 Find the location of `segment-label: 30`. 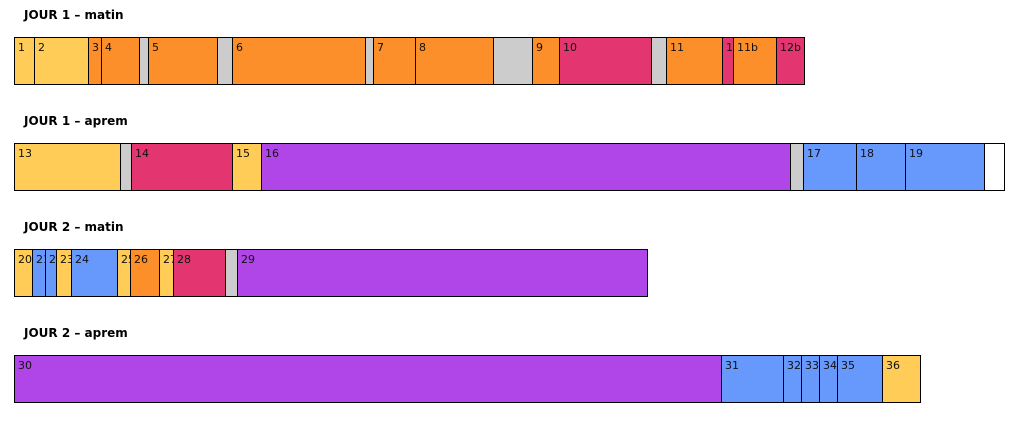

segment-label: 30 is located at coordinates (25, 365).